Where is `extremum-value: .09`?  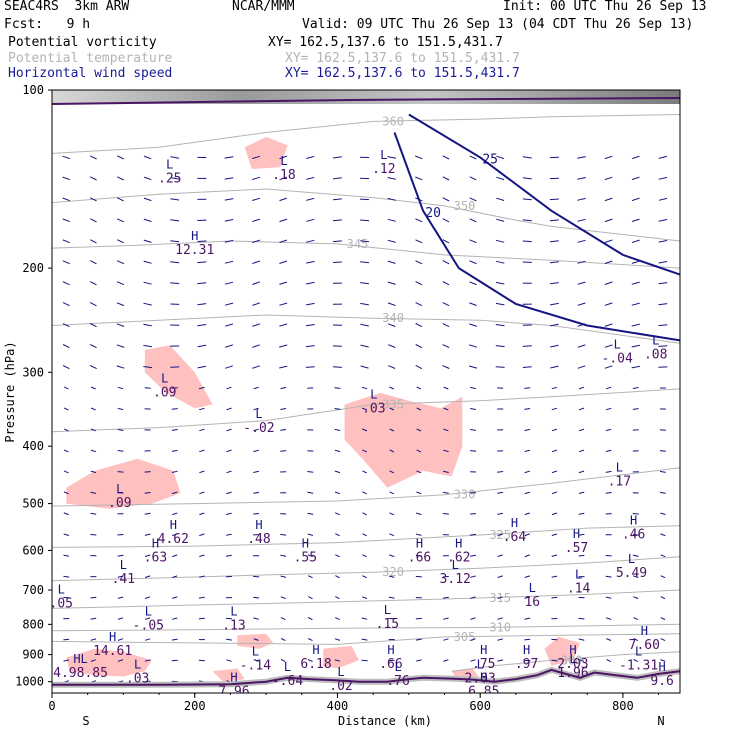
extremum-value: .09 is located at coordinates (119, 503).